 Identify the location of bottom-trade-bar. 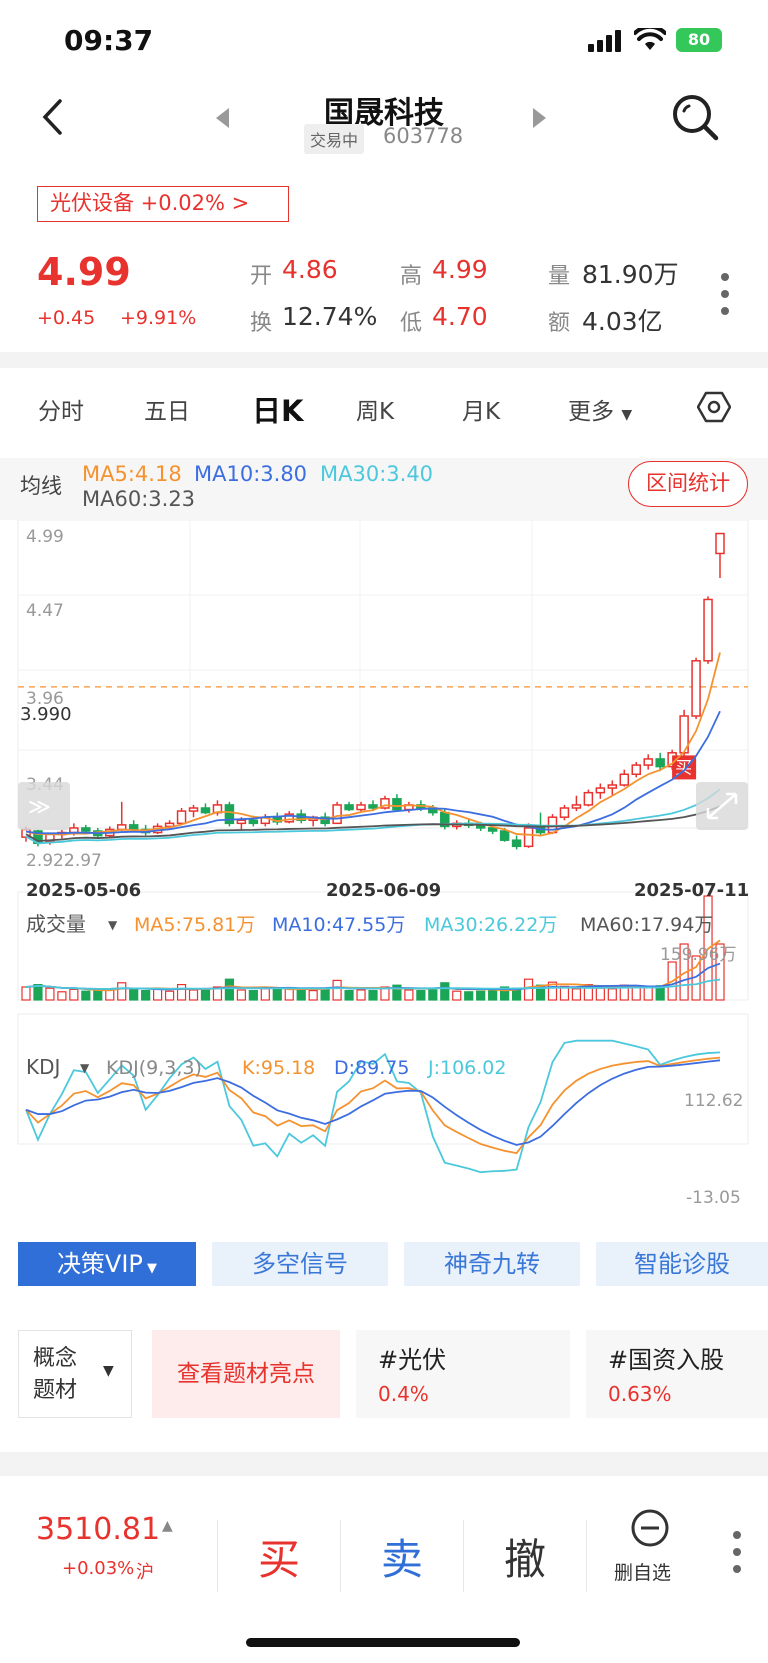
(384, 1569).